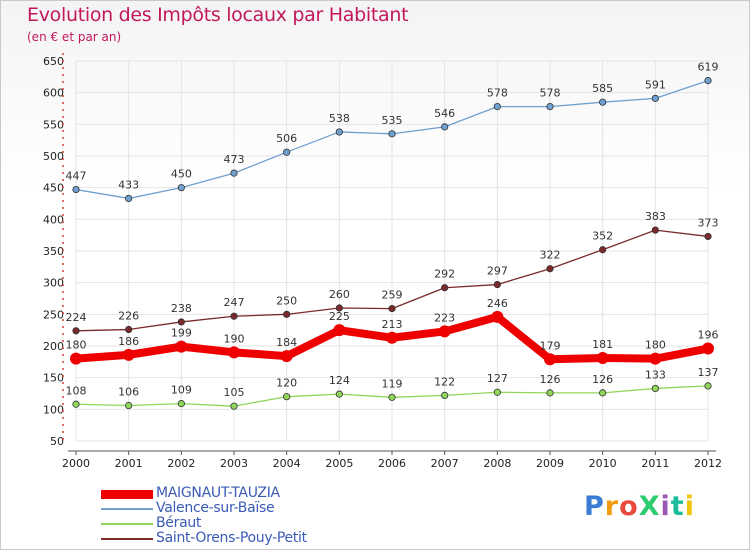 The width and height of the screenshot is (750, 550). What do you see at coordinates (602, 344) in the screenshot?
I see `data-label-maignaut-tauzia: 181` at bounding box center [602, 344].